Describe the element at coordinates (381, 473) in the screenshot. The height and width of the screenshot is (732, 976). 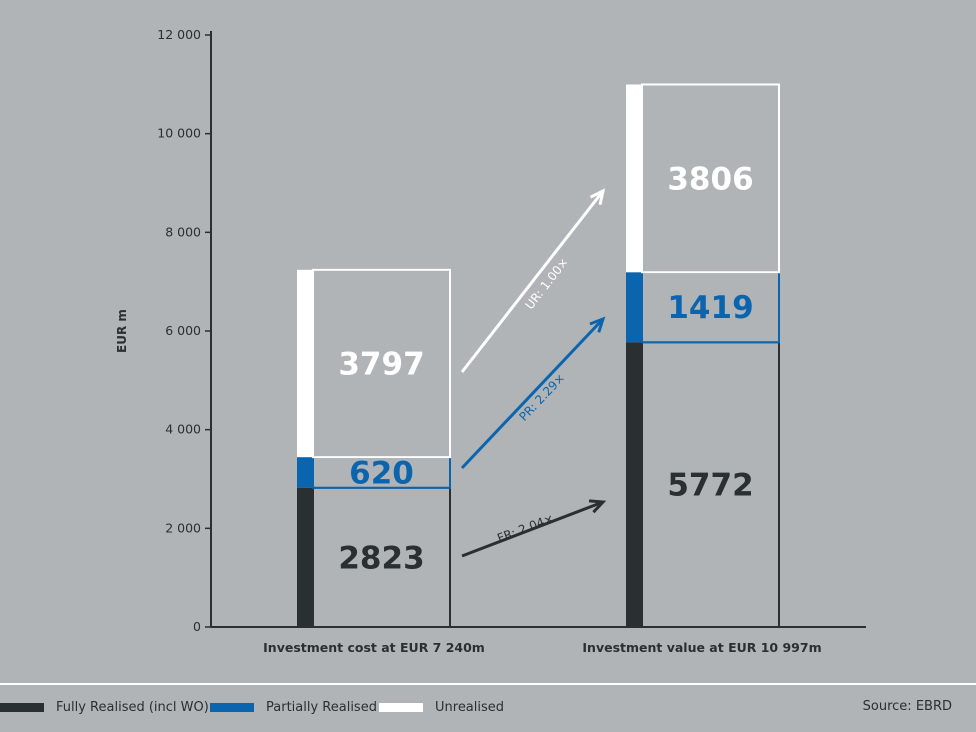
I see `bar-value-label: 620` at that location.